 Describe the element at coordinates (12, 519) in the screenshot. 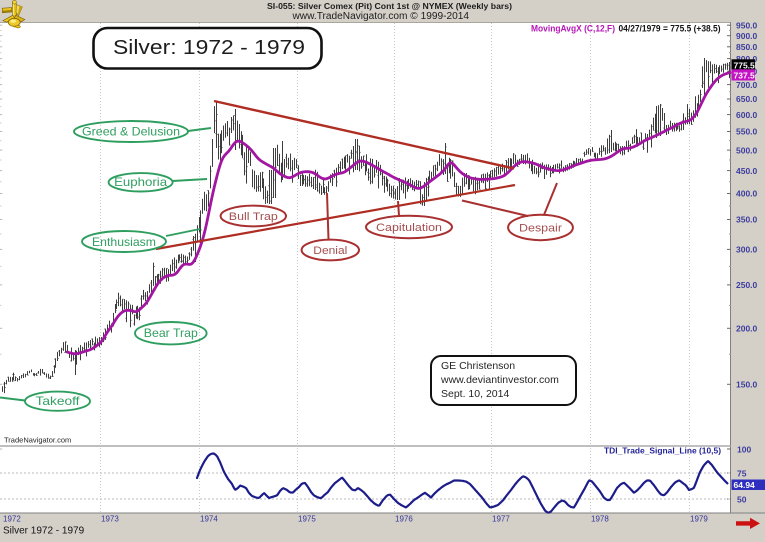

I see `svg-text: 1972` at that location.